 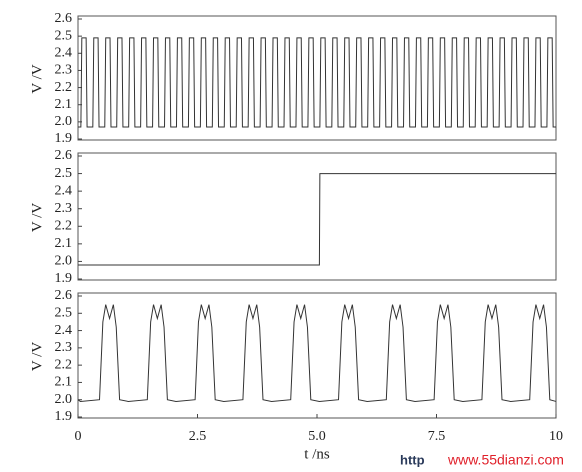 What do you see at coordinates (556, 436) in the screenshot?
I see `x-tick-label: 10` at bounding box center [556, 436].